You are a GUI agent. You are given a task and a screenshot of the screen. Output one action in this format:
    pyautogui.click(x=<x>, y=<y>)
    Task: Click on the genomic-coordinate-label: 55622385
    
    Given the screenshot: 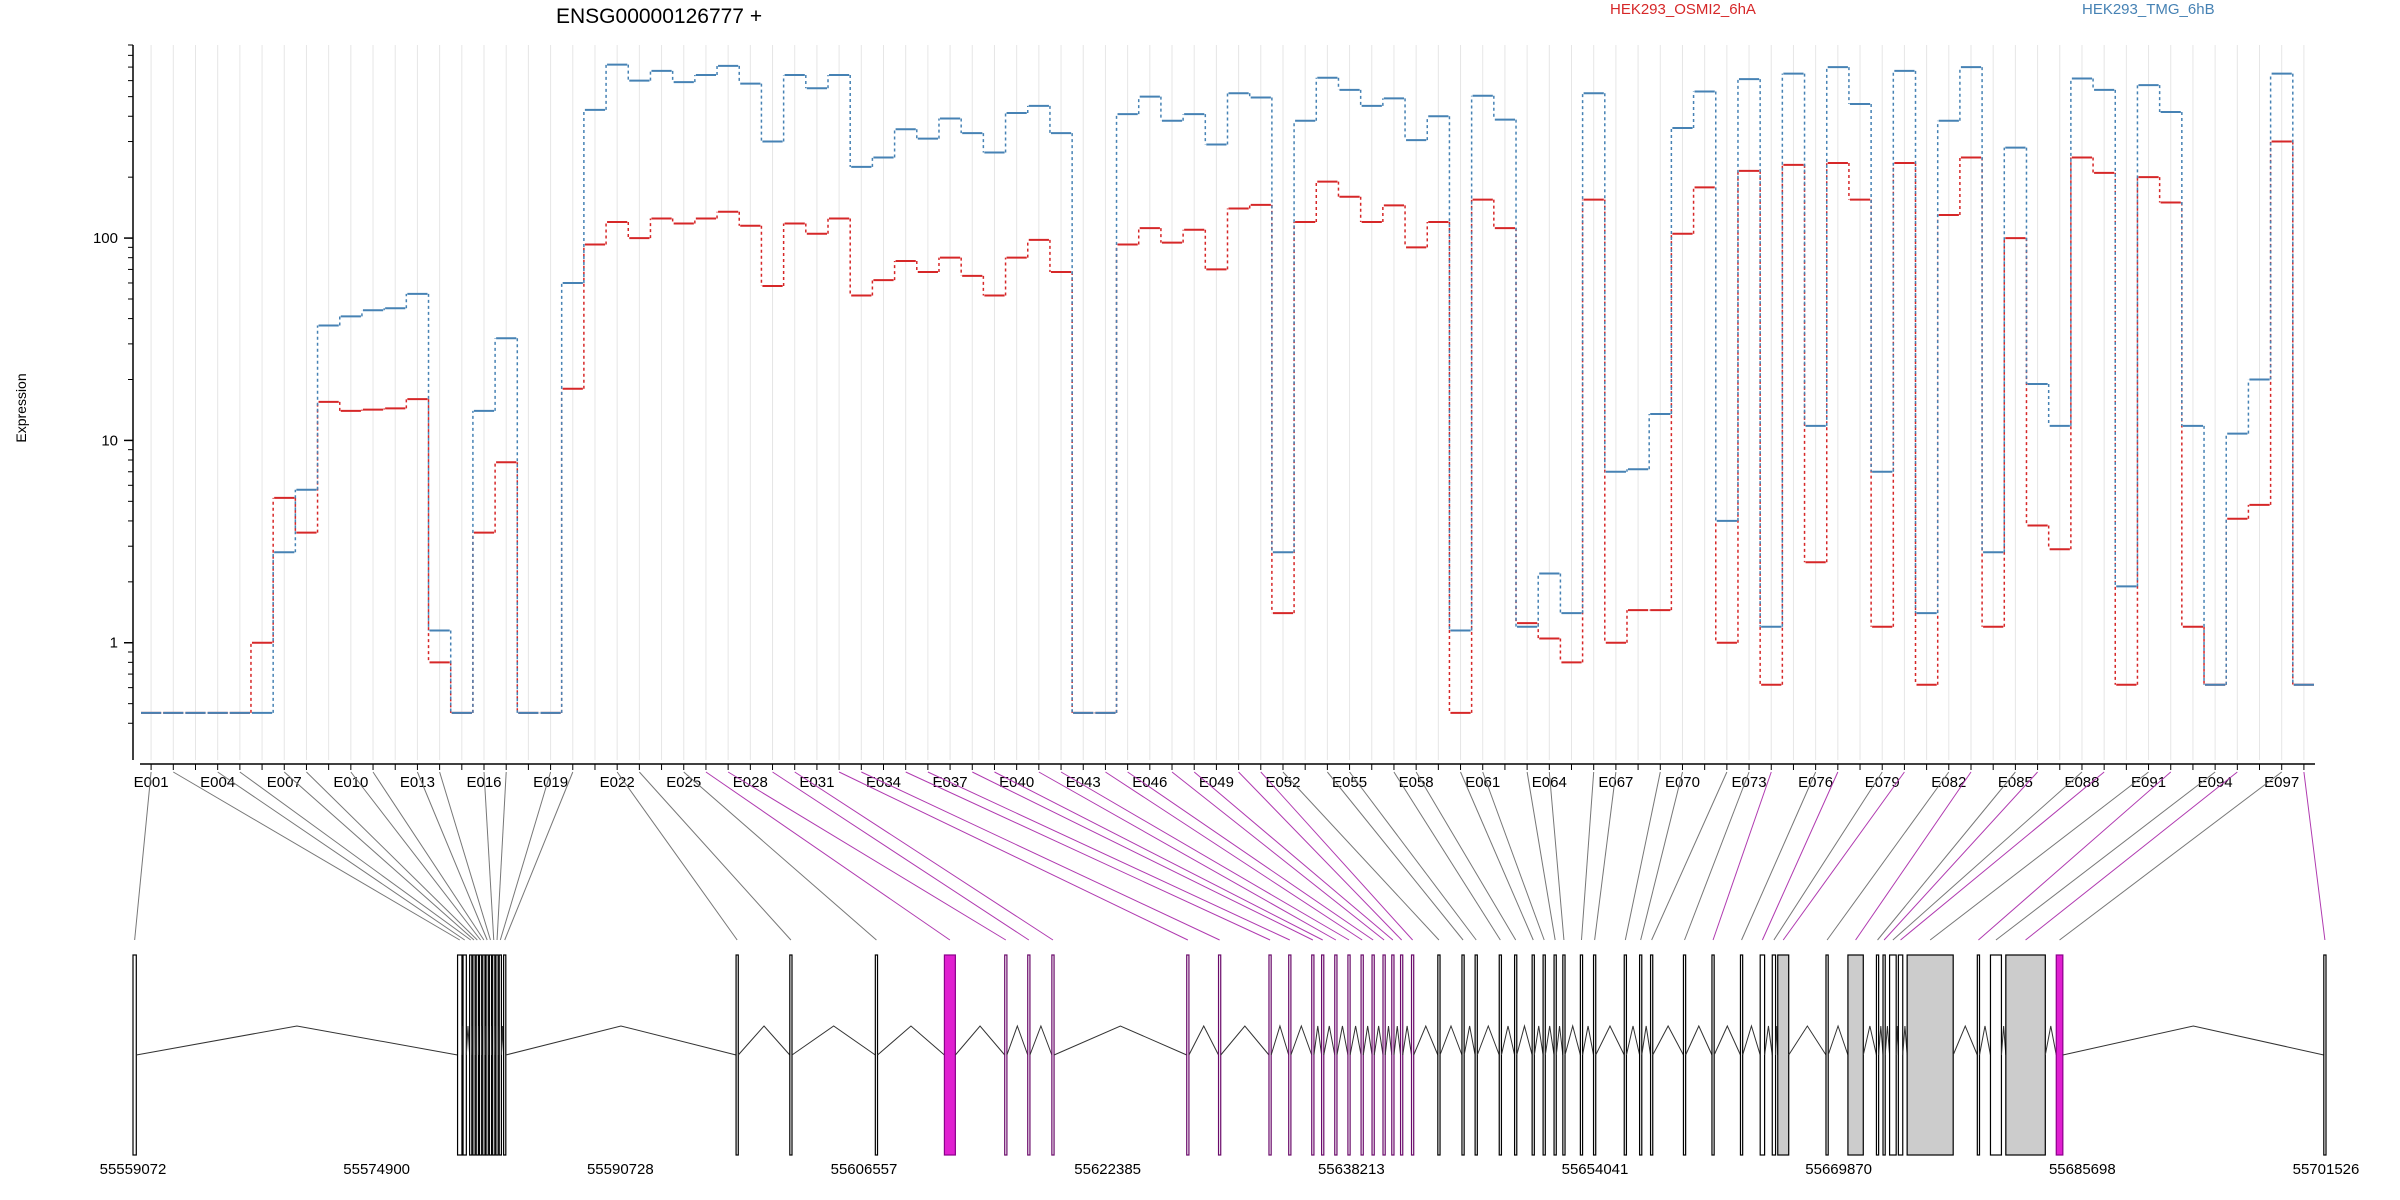 What is the action you would take?
    pyautogui.click(x=1107, y=1169)
    